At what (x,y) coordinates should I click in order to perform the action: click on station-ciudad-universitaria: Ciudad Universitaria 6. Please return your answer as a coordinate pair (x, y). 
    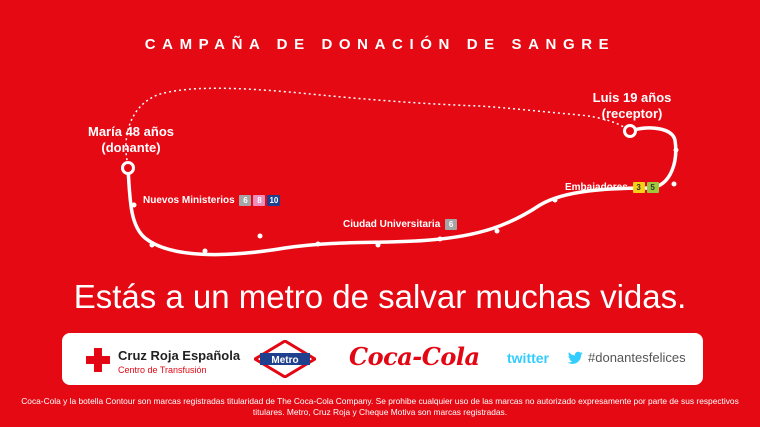
    Looking at the image, I should click on (400, 225).